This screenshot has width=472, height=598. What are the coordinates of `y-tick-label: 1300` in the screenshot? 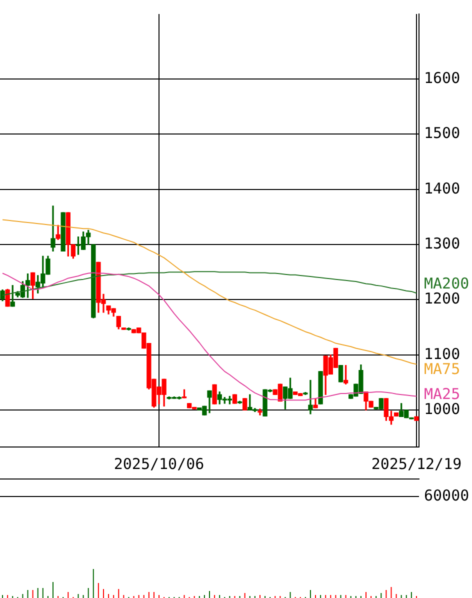 It's located at (442, 243).